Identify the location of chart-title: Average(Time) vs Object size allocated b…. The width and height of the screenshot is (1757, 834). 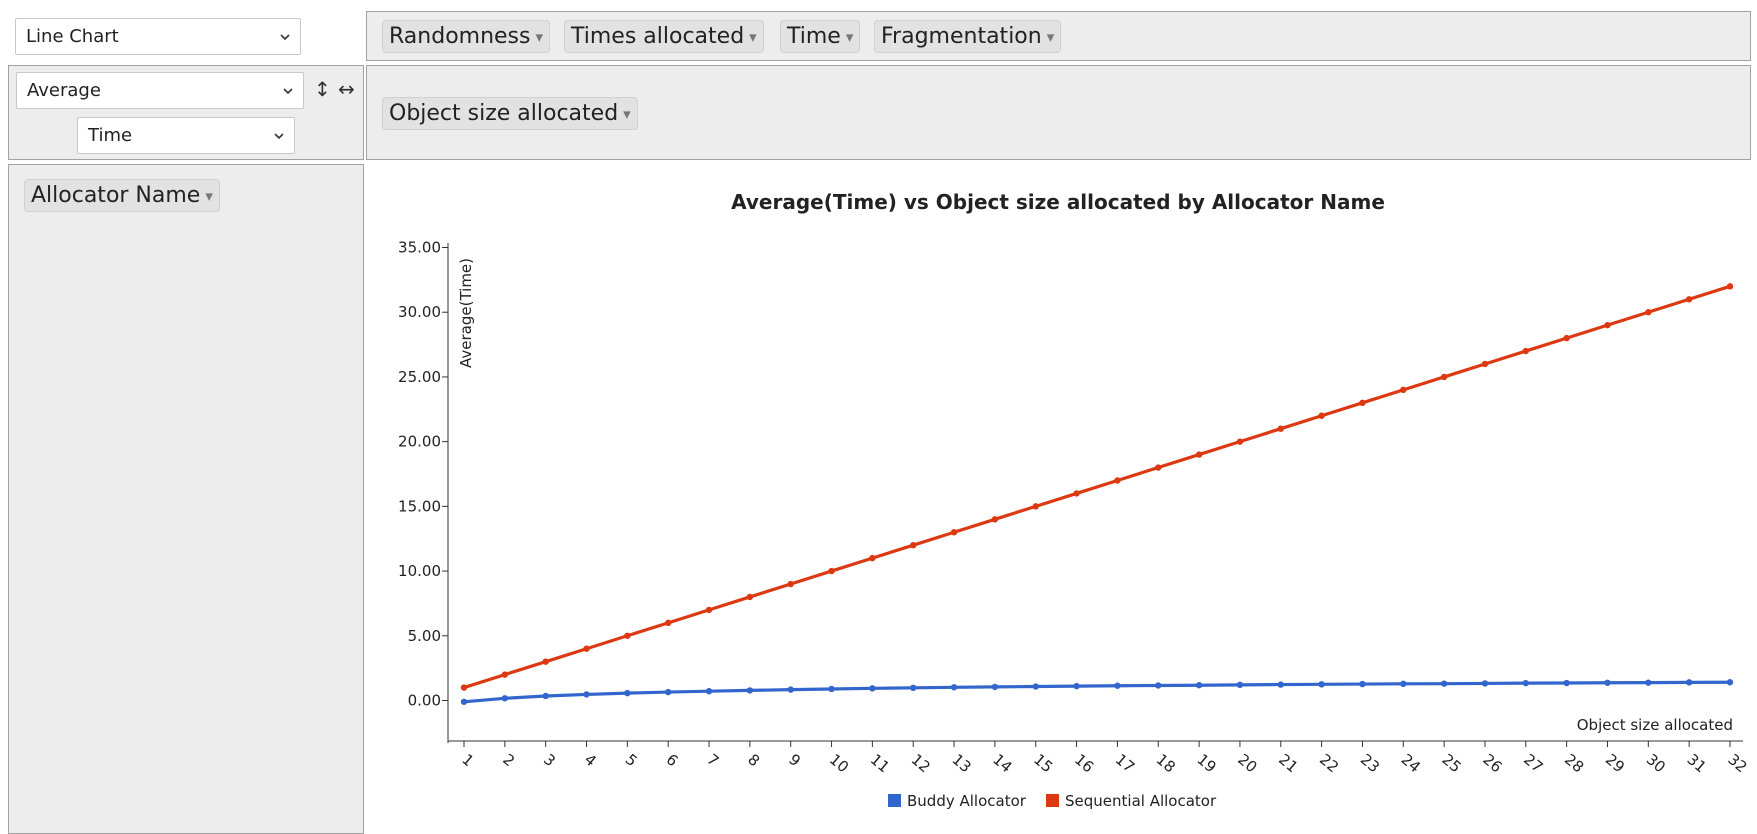
(1058, 202).